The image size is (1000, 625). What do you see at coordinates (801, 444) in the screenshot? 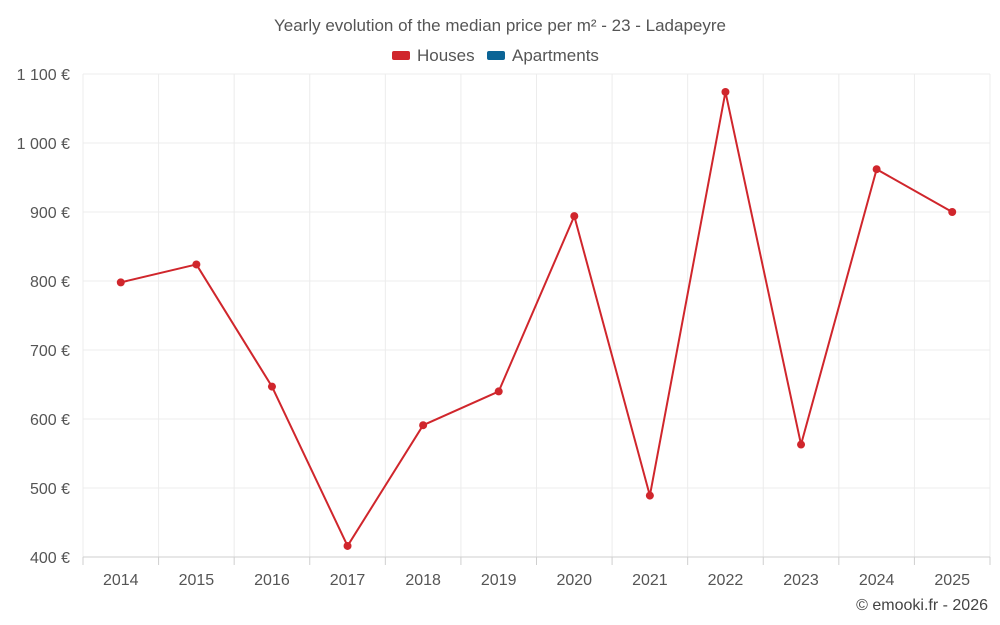
I see `data-point-houses-2023` at bounding box center [801, 444].